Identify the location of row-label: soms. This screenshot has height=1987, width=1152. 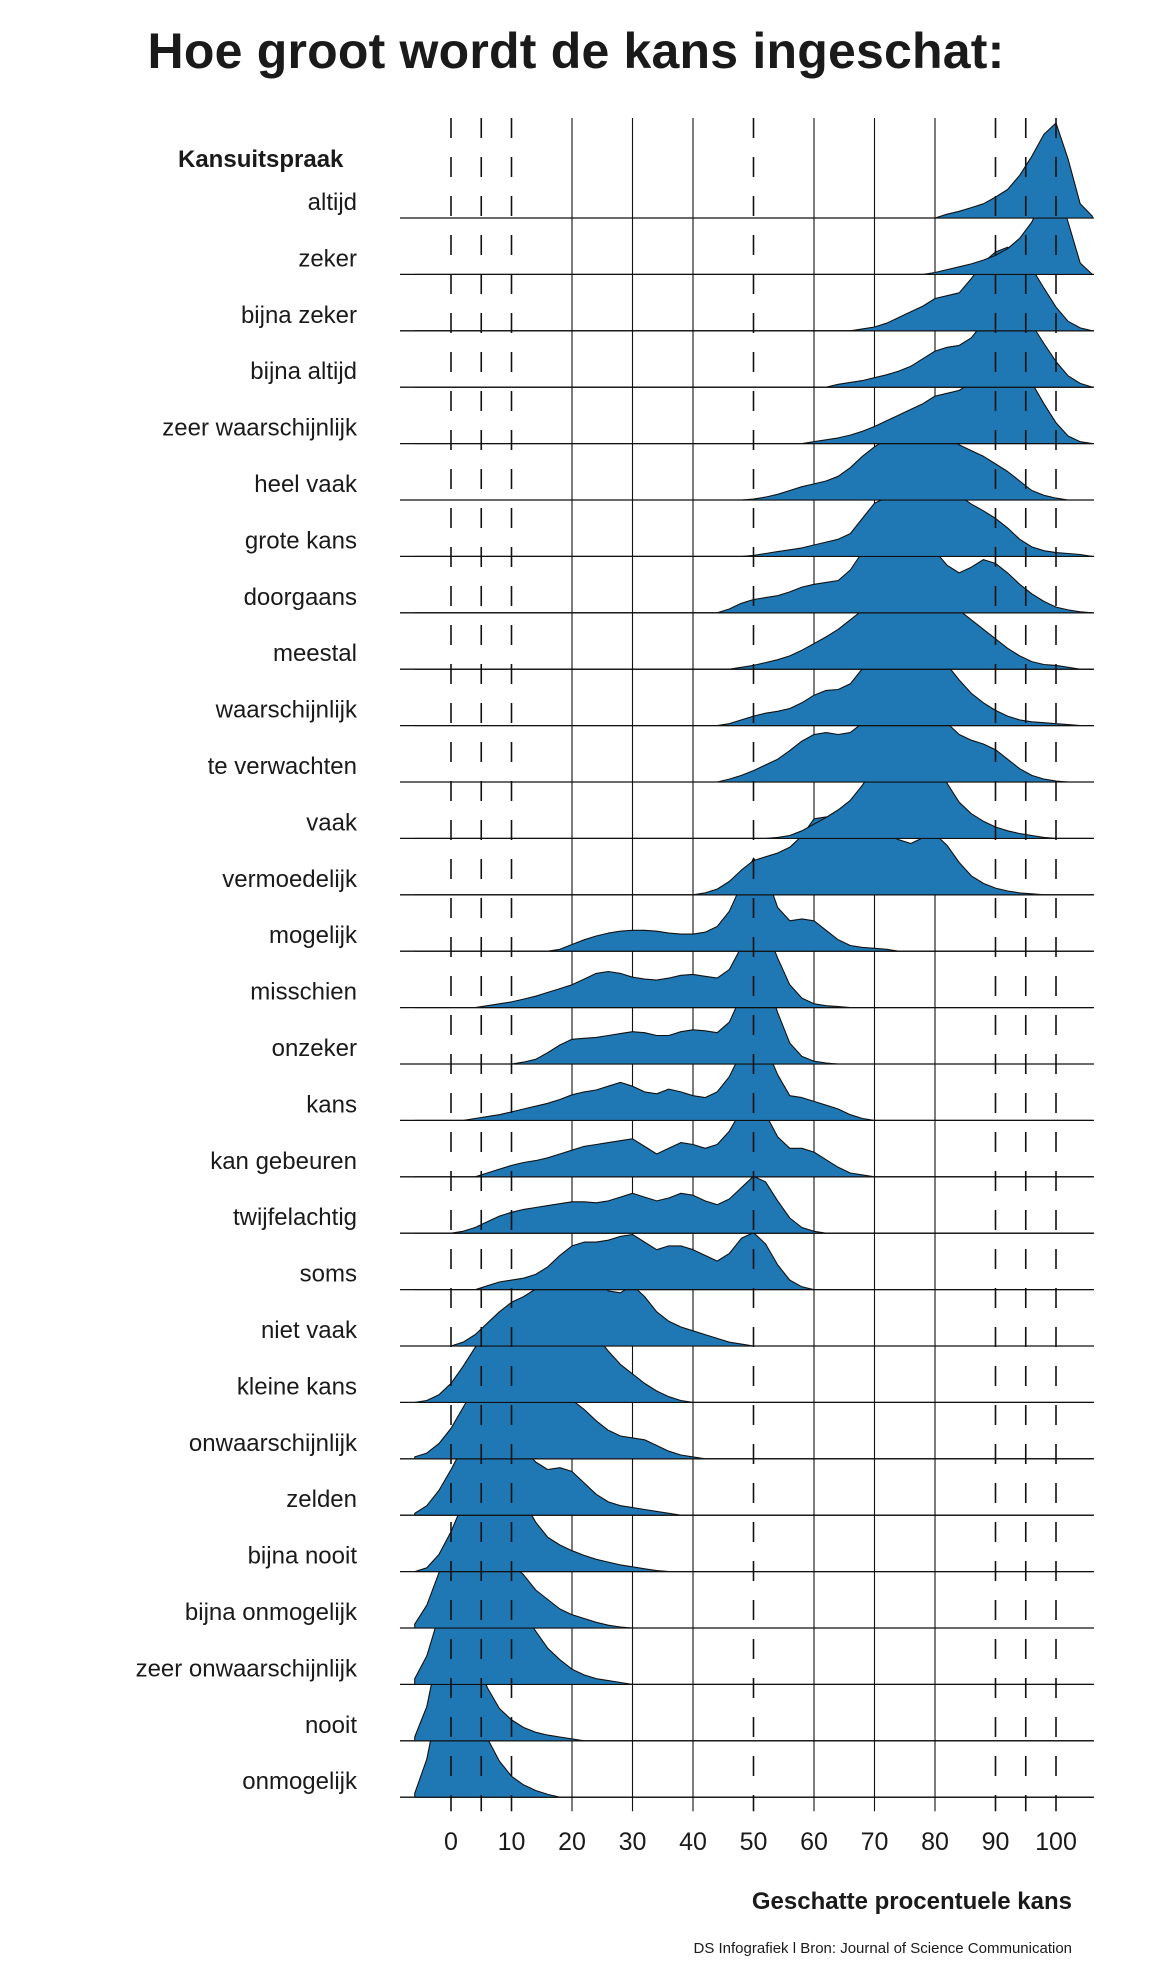
(328, 1274).